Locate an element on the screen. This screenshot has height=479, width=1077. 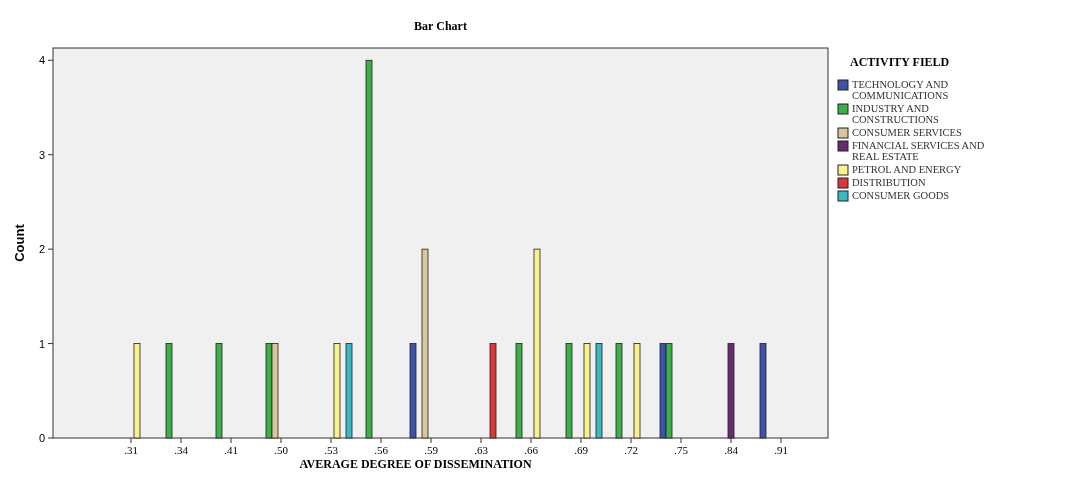
x-tick-label: .50 is located at coordinates (281, 450).